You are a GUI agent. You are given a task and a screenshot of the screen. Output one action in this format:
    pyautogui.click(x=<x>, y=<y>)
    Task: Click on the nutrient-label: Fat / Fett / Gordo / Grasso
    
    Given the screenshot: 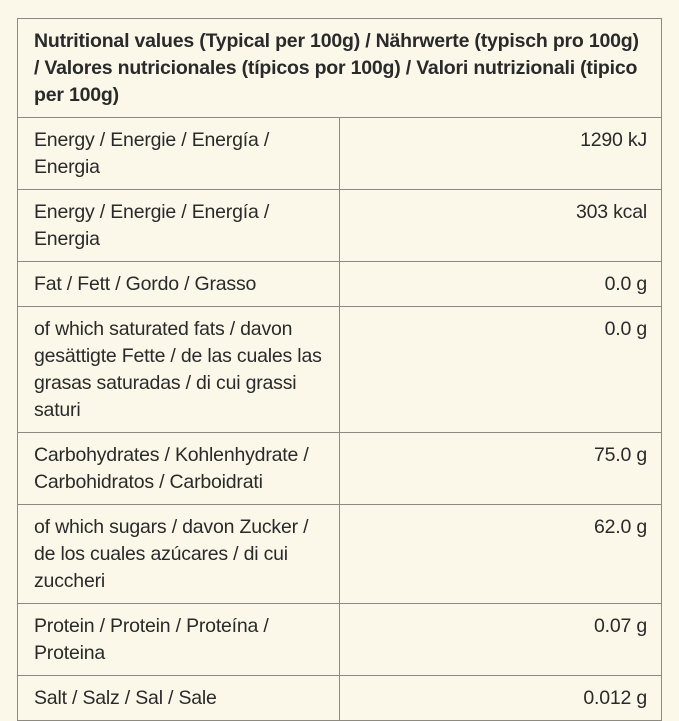 What is the action you would take?
    pyautogui.click(x=178, y=284)
    